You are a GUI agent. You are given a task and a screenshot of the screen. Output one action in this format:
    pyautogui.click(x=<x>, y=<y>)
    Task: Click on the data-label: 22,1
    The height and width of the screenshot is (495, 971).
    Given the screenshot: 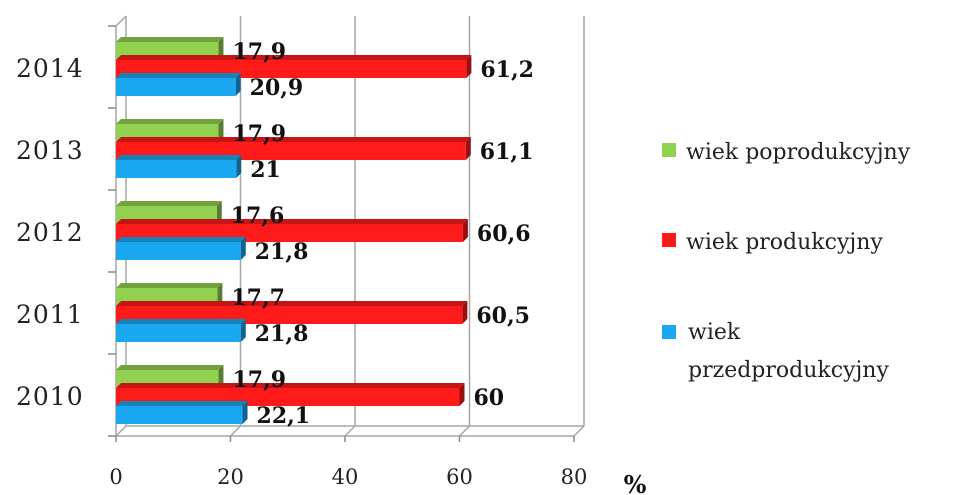 What is the action you would take?
    pyautogui.click(x=284, y=416)
    